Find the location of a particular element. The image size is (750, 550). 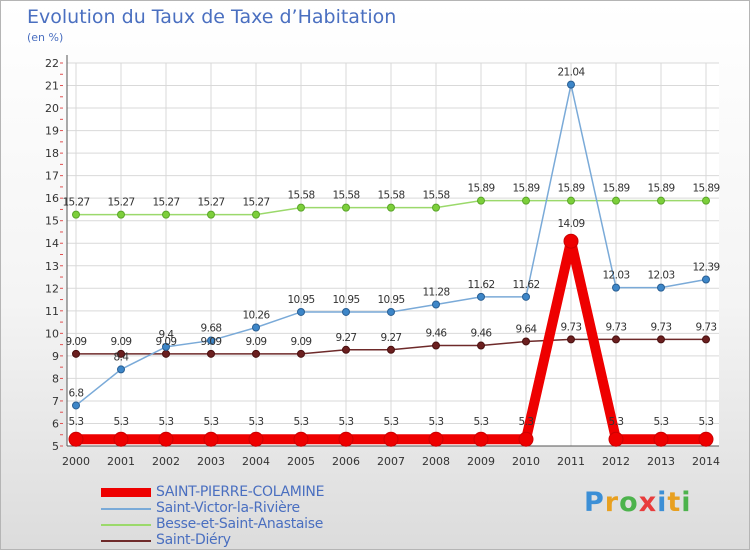

data-point-saint-pierre-colamine-2004 is located at coordinates (256, 439).